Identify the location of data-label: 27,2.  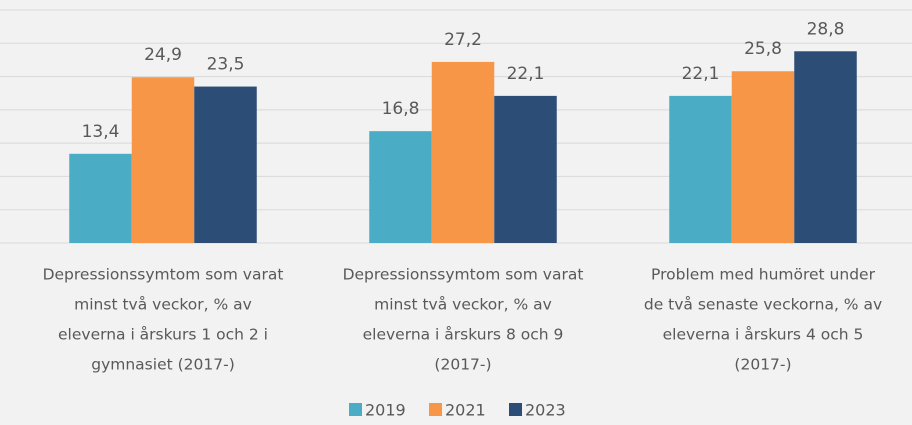
(463, 40).